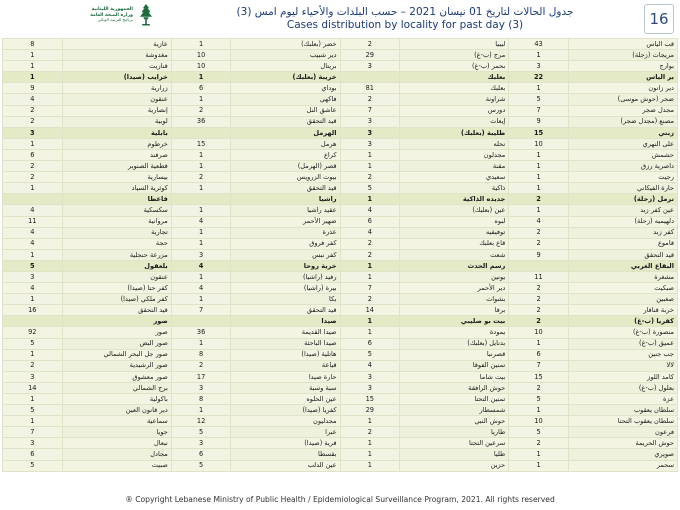  Describe the element at coordinates (623, 288) in the screenshot. I see `locality-name-cell: صبكيت` at that location.